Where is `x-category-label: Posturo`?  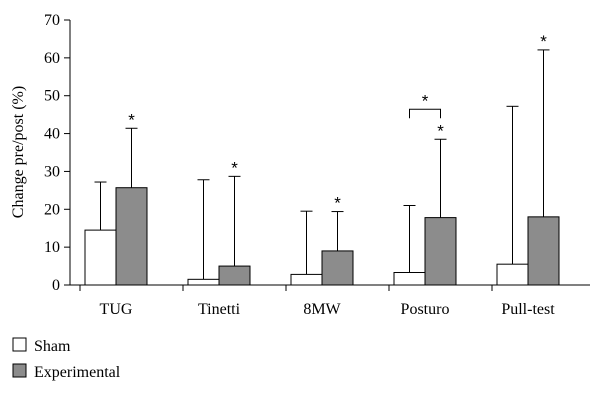
x-category-label: Posturo is located at coordinates (425, 309).